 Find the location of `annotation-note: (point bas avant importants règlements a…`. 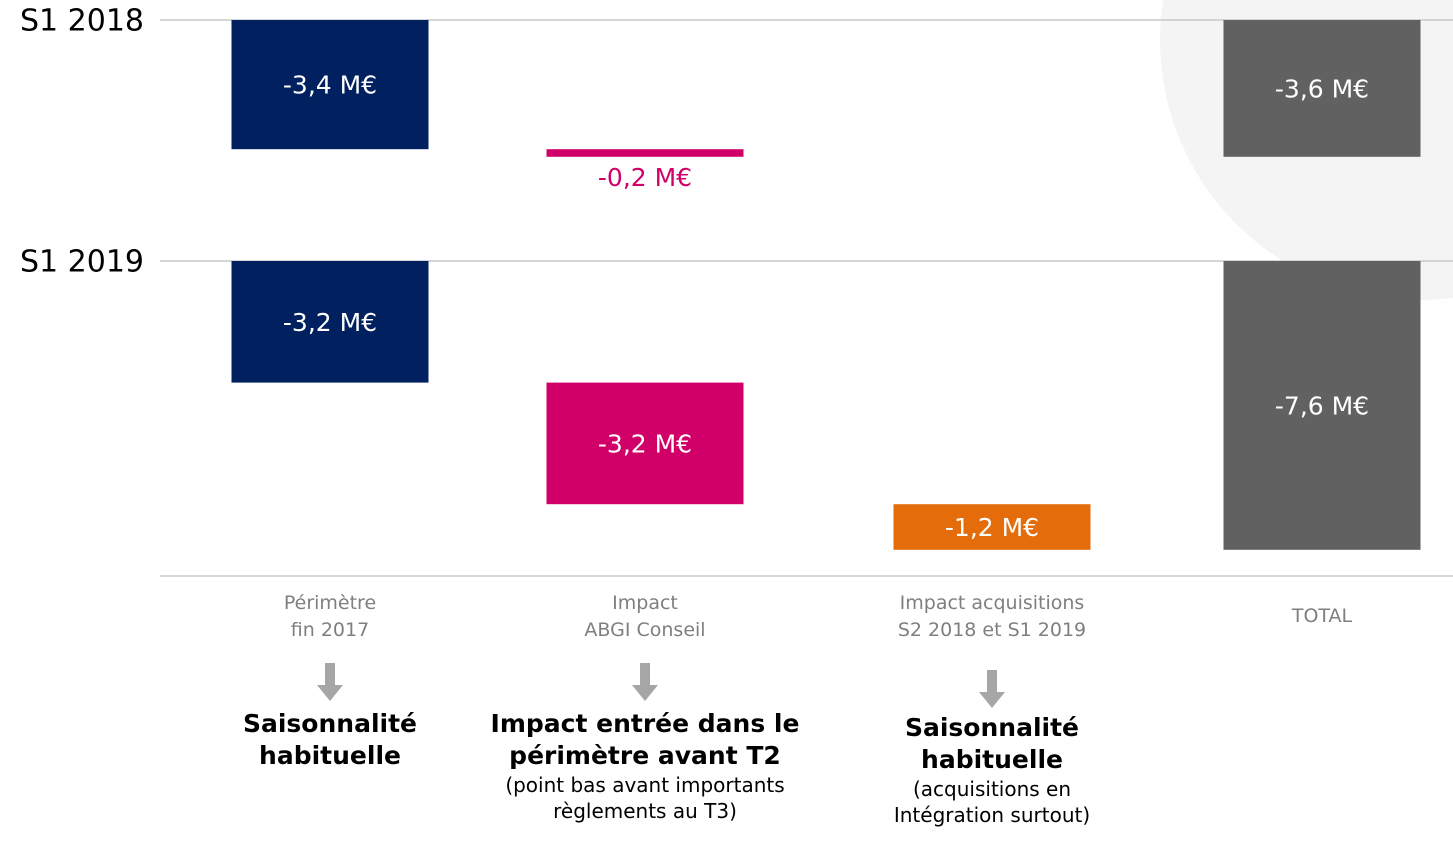

annotation-note: (point bas avant importants règlements a… is located at coordinates (645, 798).